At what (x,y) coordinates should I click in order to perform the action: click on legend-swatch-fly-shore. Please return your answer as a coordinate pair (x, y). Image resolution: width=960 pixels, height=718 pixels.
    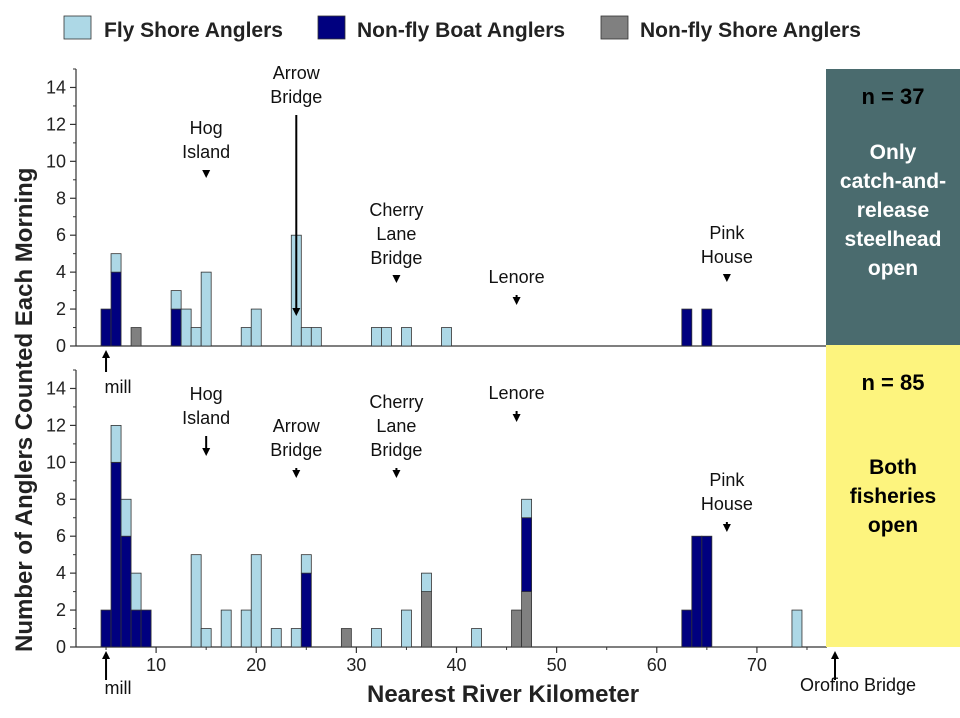
    Looking at the image, I should click on (77, 27).